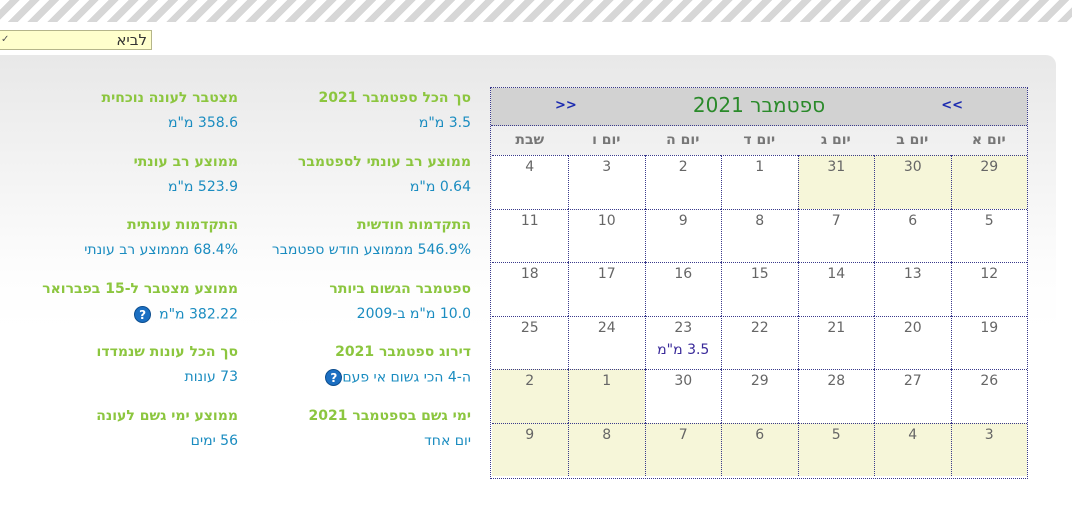 The width and height of the screenshot is (1072, 512). I want to click on day-number: 10, so click(606, 220).